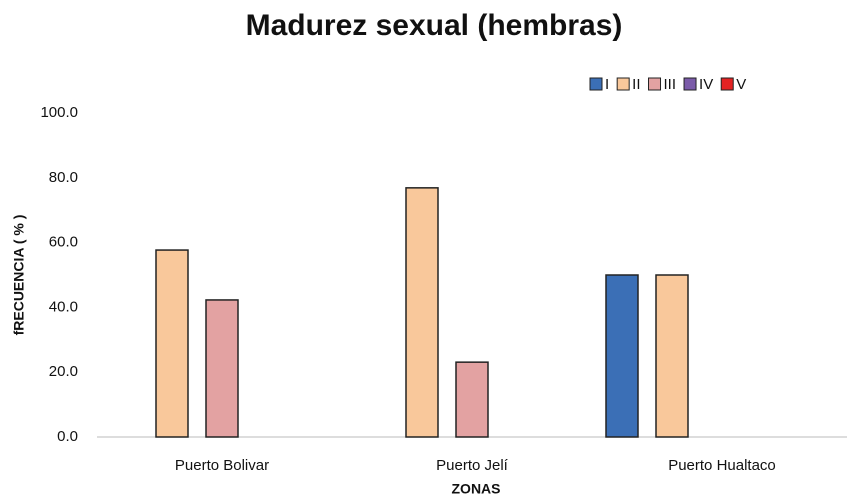 The image size is (849, 499). Describe the element at coordinates (222, 465) in the screenshot. I see `x-tick-label: Puerto Bolivar` at that location.